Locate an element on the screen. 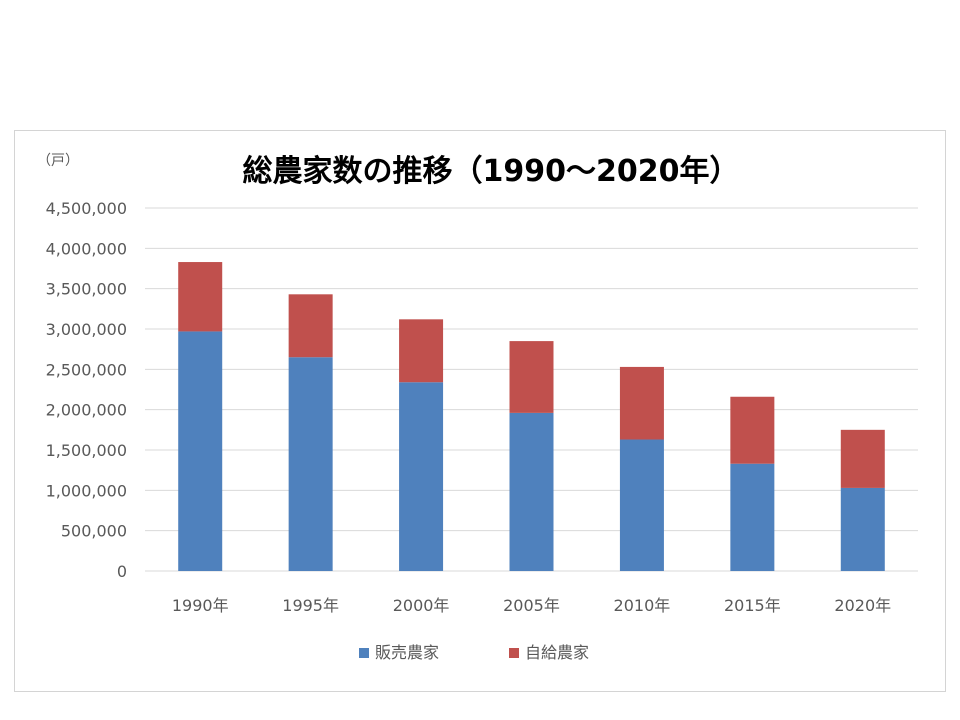 This screenshot has width=960, height=720. y-tick-label: 0 is located at coordinates (122, 571).